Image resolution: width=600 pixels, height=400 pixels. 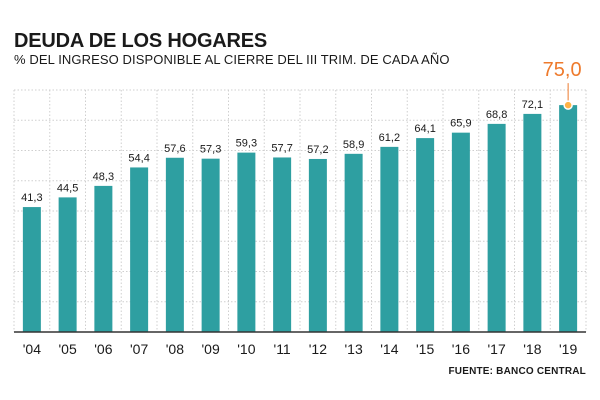 What do you see at coordinates (353, 145) in the screenshot?
I see `data-label: 58,9` at bounding box center [353, 145].